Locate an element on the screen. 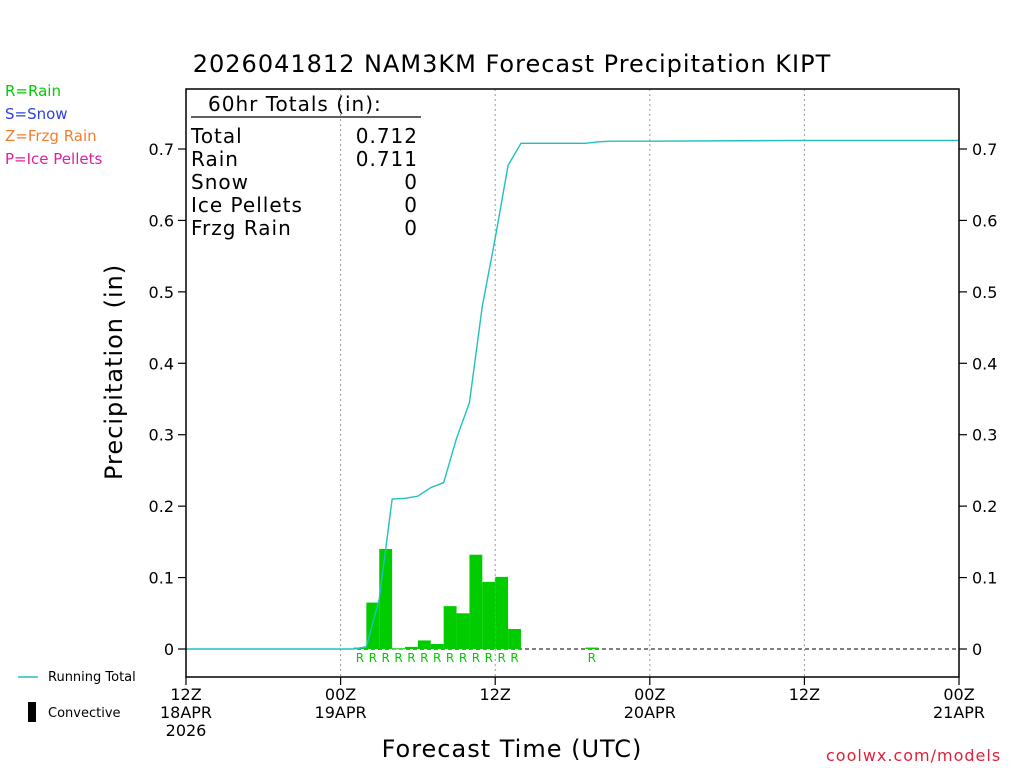 This screenshot has width=1024, height=768. totals-row-label-1: Rain is located at coordinates (215, 159).